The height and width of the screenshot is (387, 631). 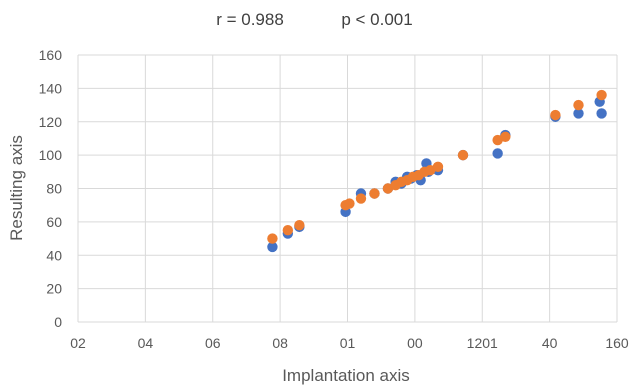 I want to click on y-tick-label: 120, so click(x=51, y=122).